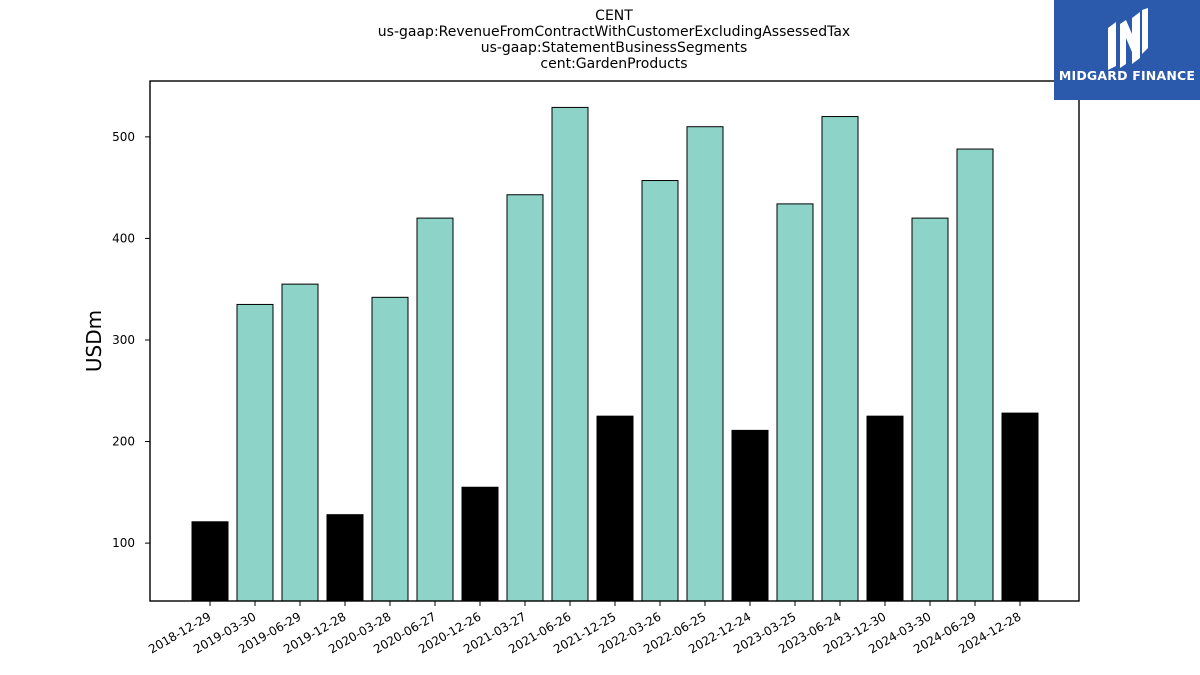 The image size is (1200, 675). Describe the element at coordinates (123, 238) in the screenshot. I see `y-tick-label: 400` at that location.